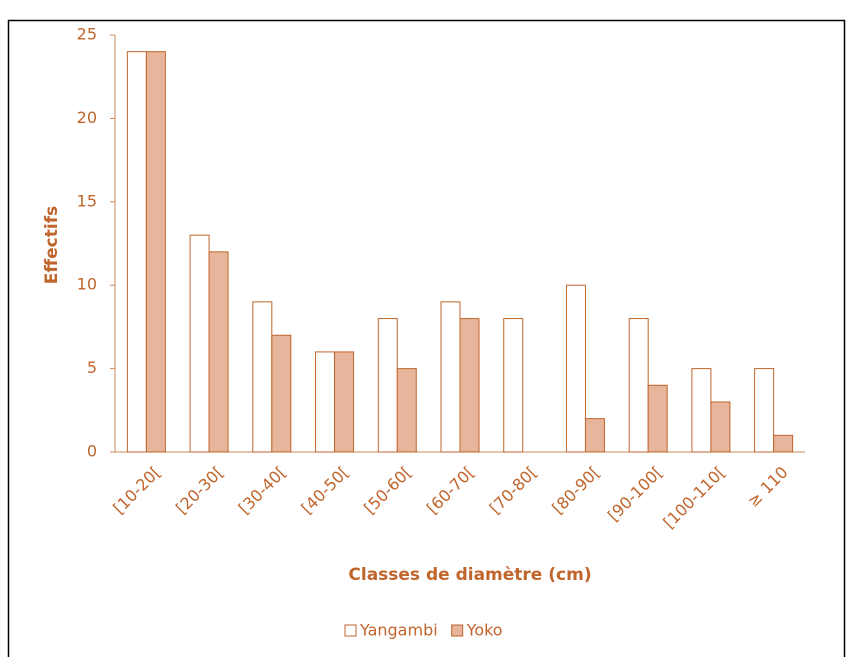  Describe the element at coordinates (87, 34) in the screenshot. I see `y-tick-label: 25` at that location.